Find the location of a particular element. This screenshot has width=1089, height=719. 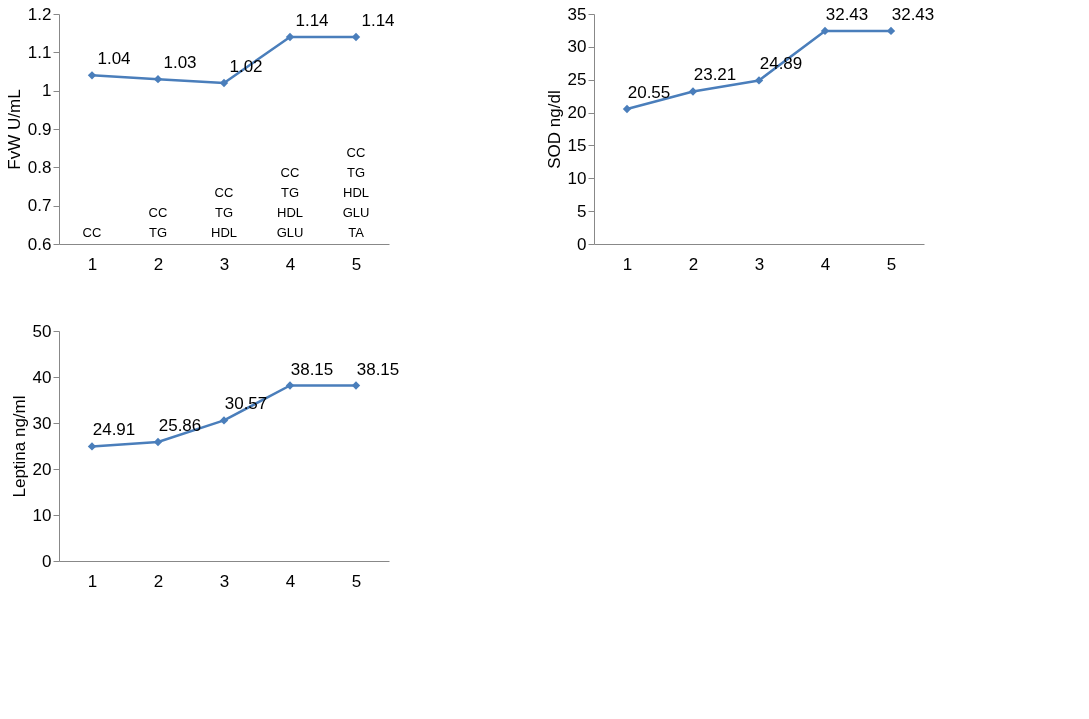

y-tick-label: 1.2 is located at coordinates (39, 14).